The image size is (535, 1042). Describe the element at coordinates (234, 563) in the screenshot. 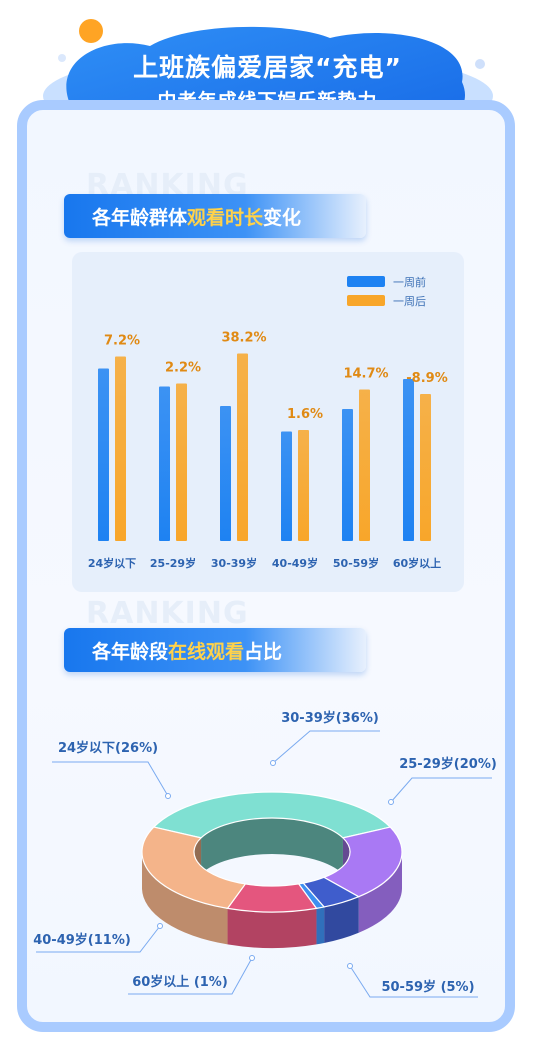

I see `x-tick-label: 30-39岁` at that location.